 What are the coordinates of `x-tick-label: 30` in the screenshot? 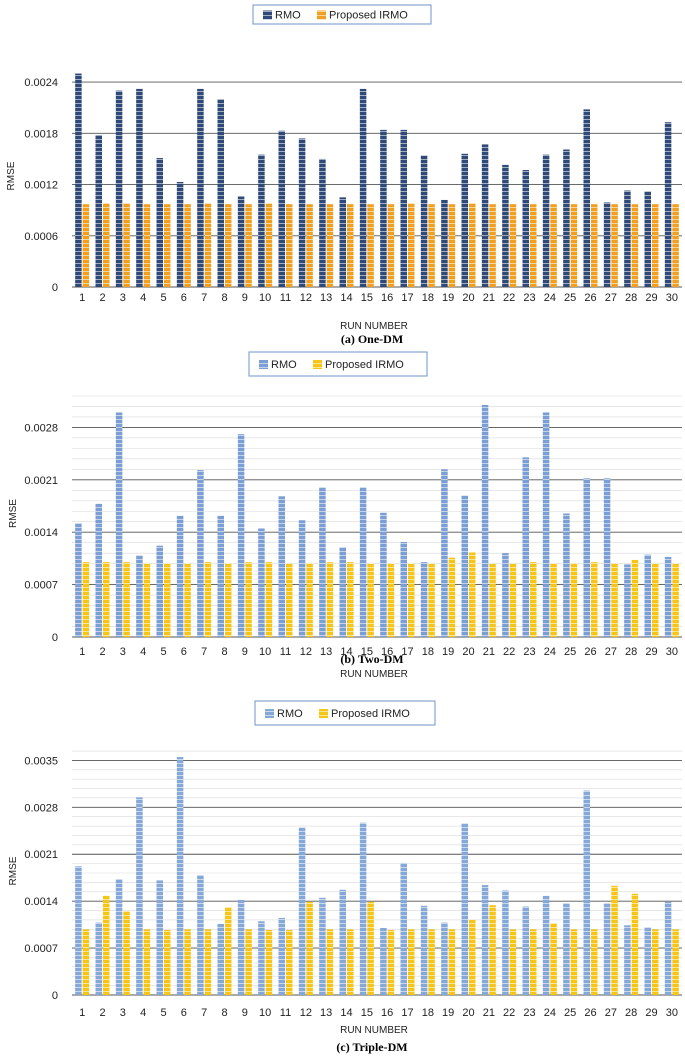 It's located at (672, 298).